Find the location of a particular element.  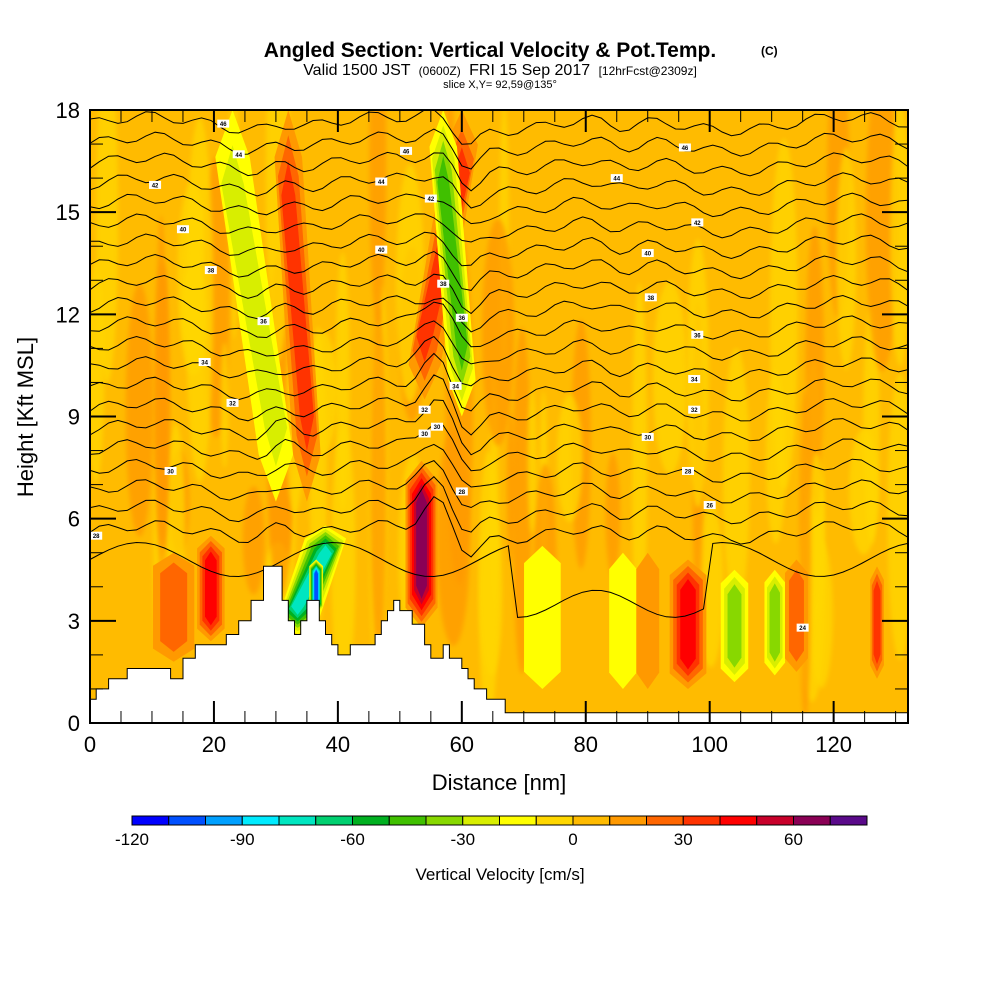

velocity-feature-updraft-53nm is located at coordinates (421, 544).